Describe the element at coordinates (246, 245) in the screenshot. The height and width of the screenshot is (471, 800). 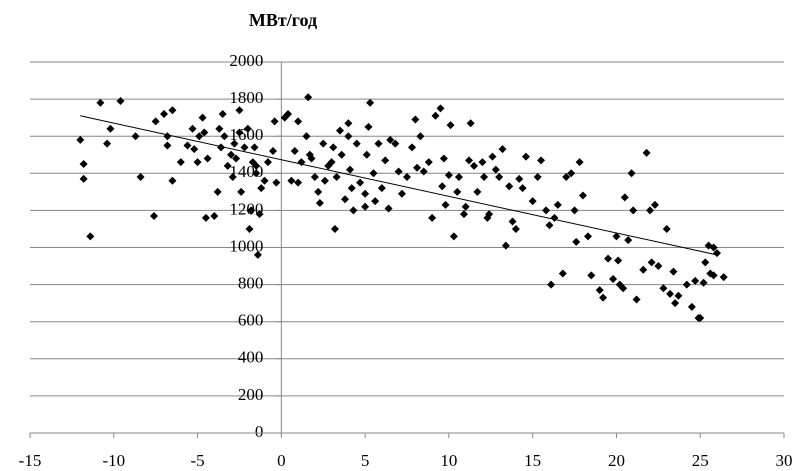
I see `y-tick-label: 1000` at that location.